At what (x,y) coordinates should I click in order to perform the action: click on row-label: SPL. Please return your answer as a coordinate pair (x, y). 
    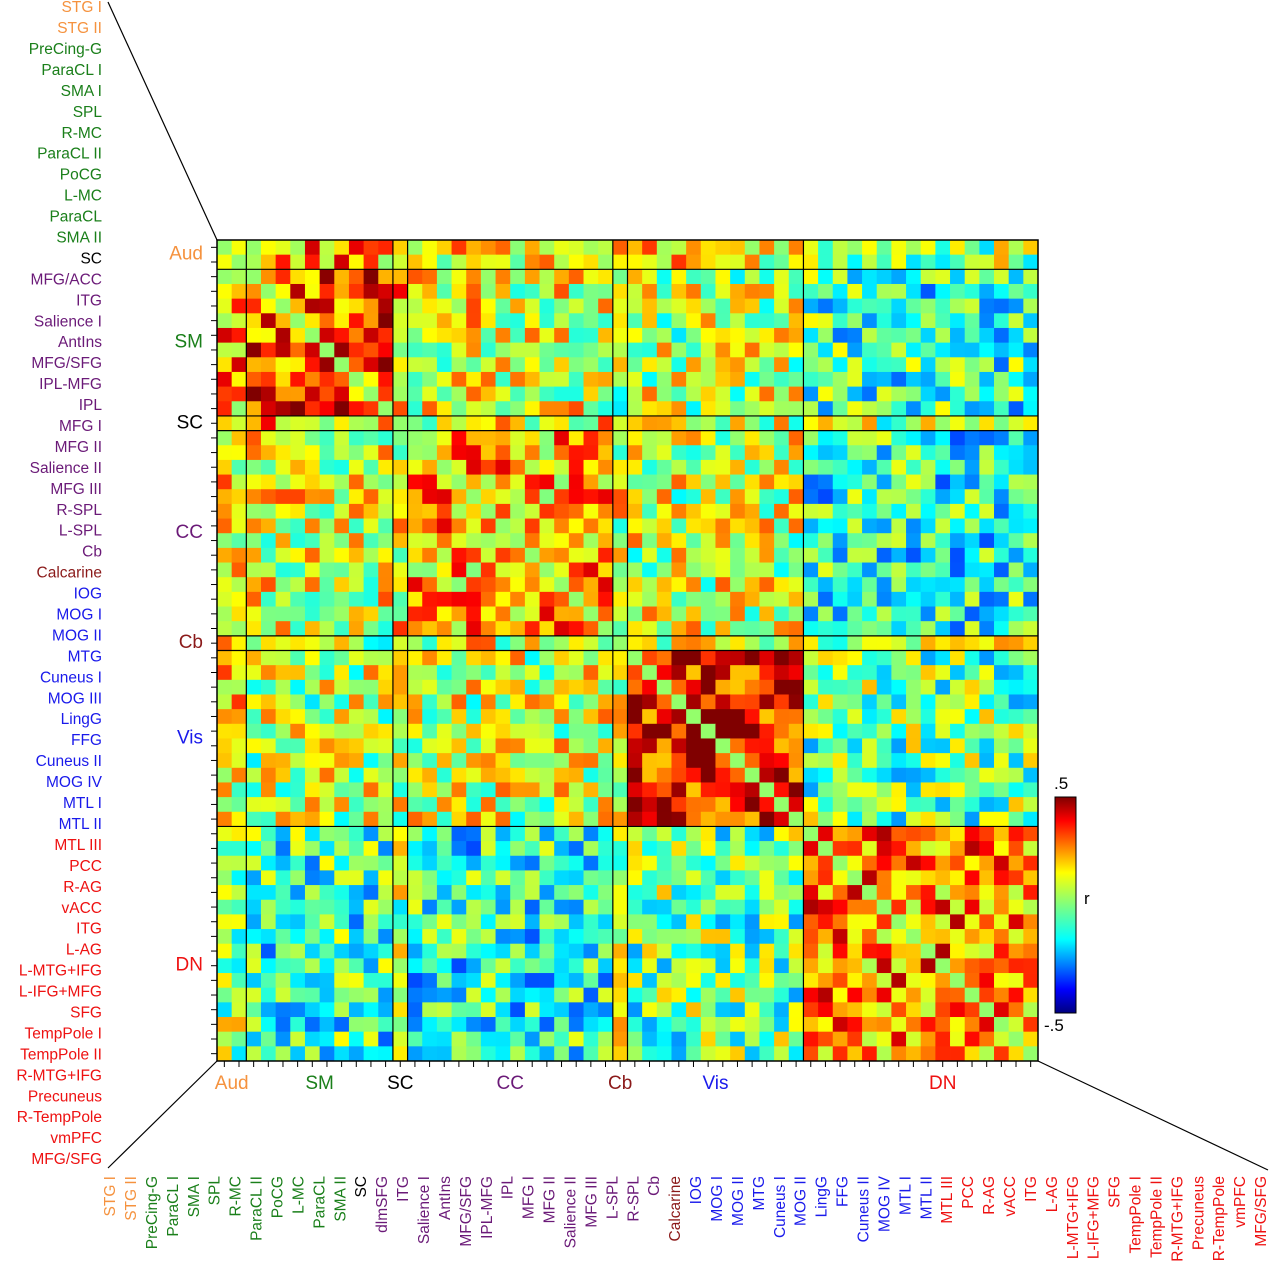
    Looking at the image, I should click on (88, 112).